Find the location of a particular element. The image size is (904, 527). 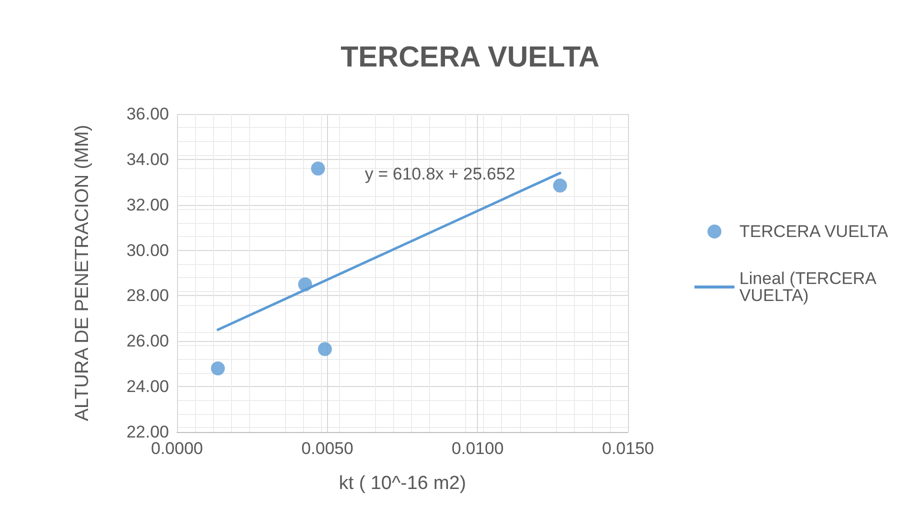

legend-label: TERCERA VUELTA is located at coordinates (814, 231).